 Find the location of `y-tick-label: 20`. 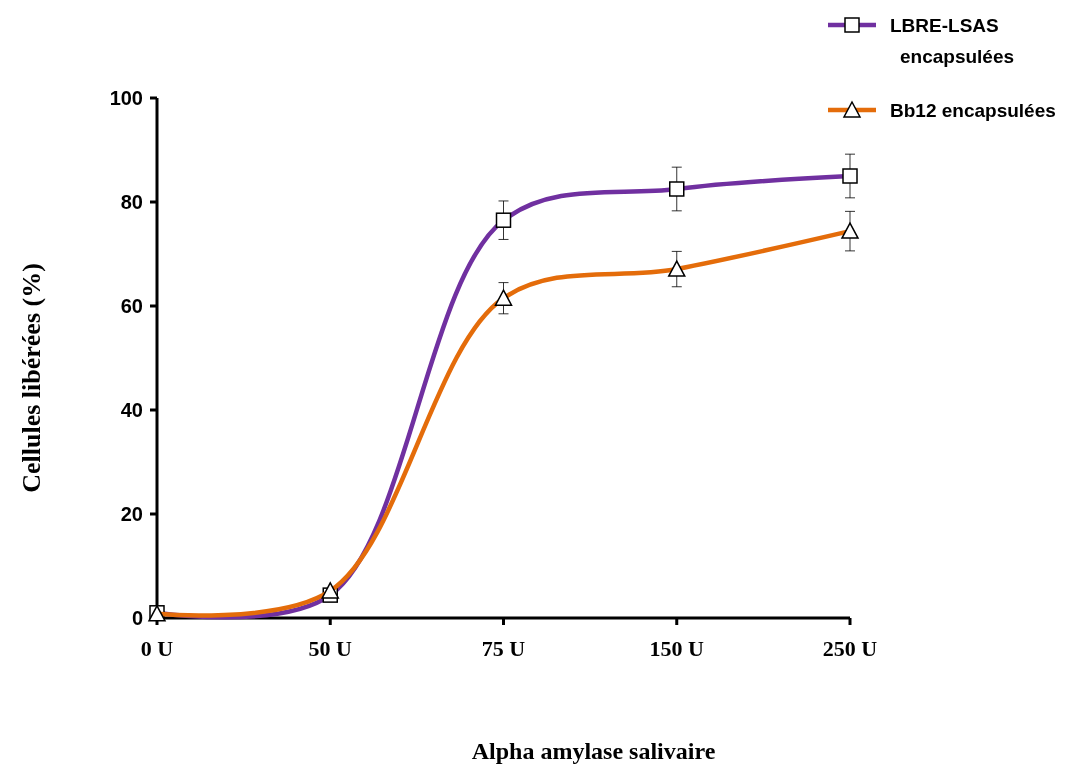

y-tick-label: 20 is located at coordinates (131, 514).